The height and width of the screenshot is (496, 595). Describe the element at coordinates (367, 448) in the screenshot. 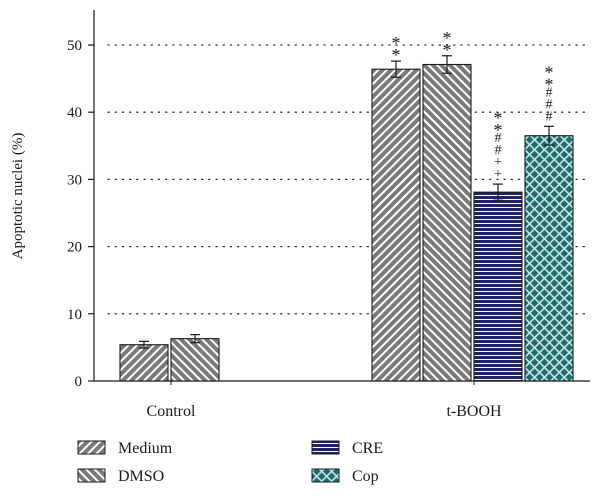

I see `legend-label-cre: CRE` at that location.